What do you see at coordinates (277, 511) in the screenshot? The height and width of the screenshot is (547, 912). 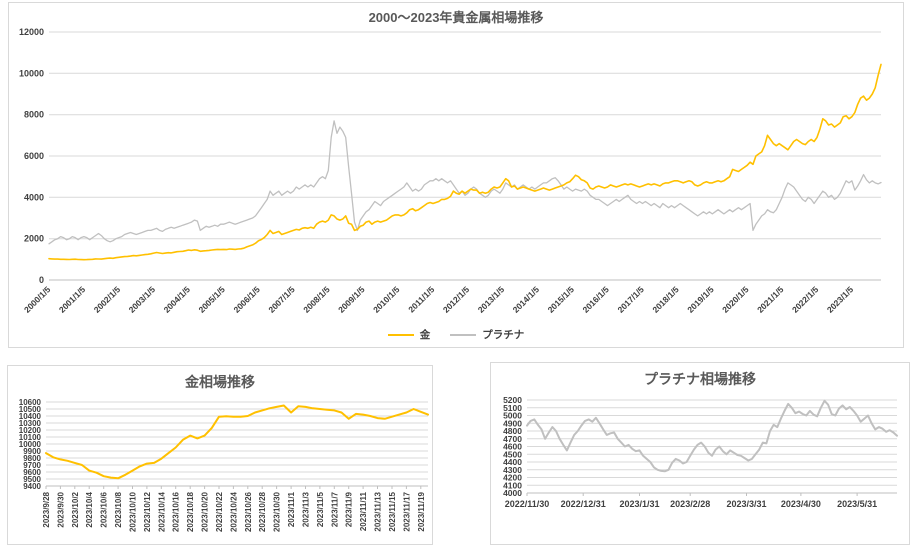 I see `svg-text: 2023/10/30` at bounding box center [277, 511].